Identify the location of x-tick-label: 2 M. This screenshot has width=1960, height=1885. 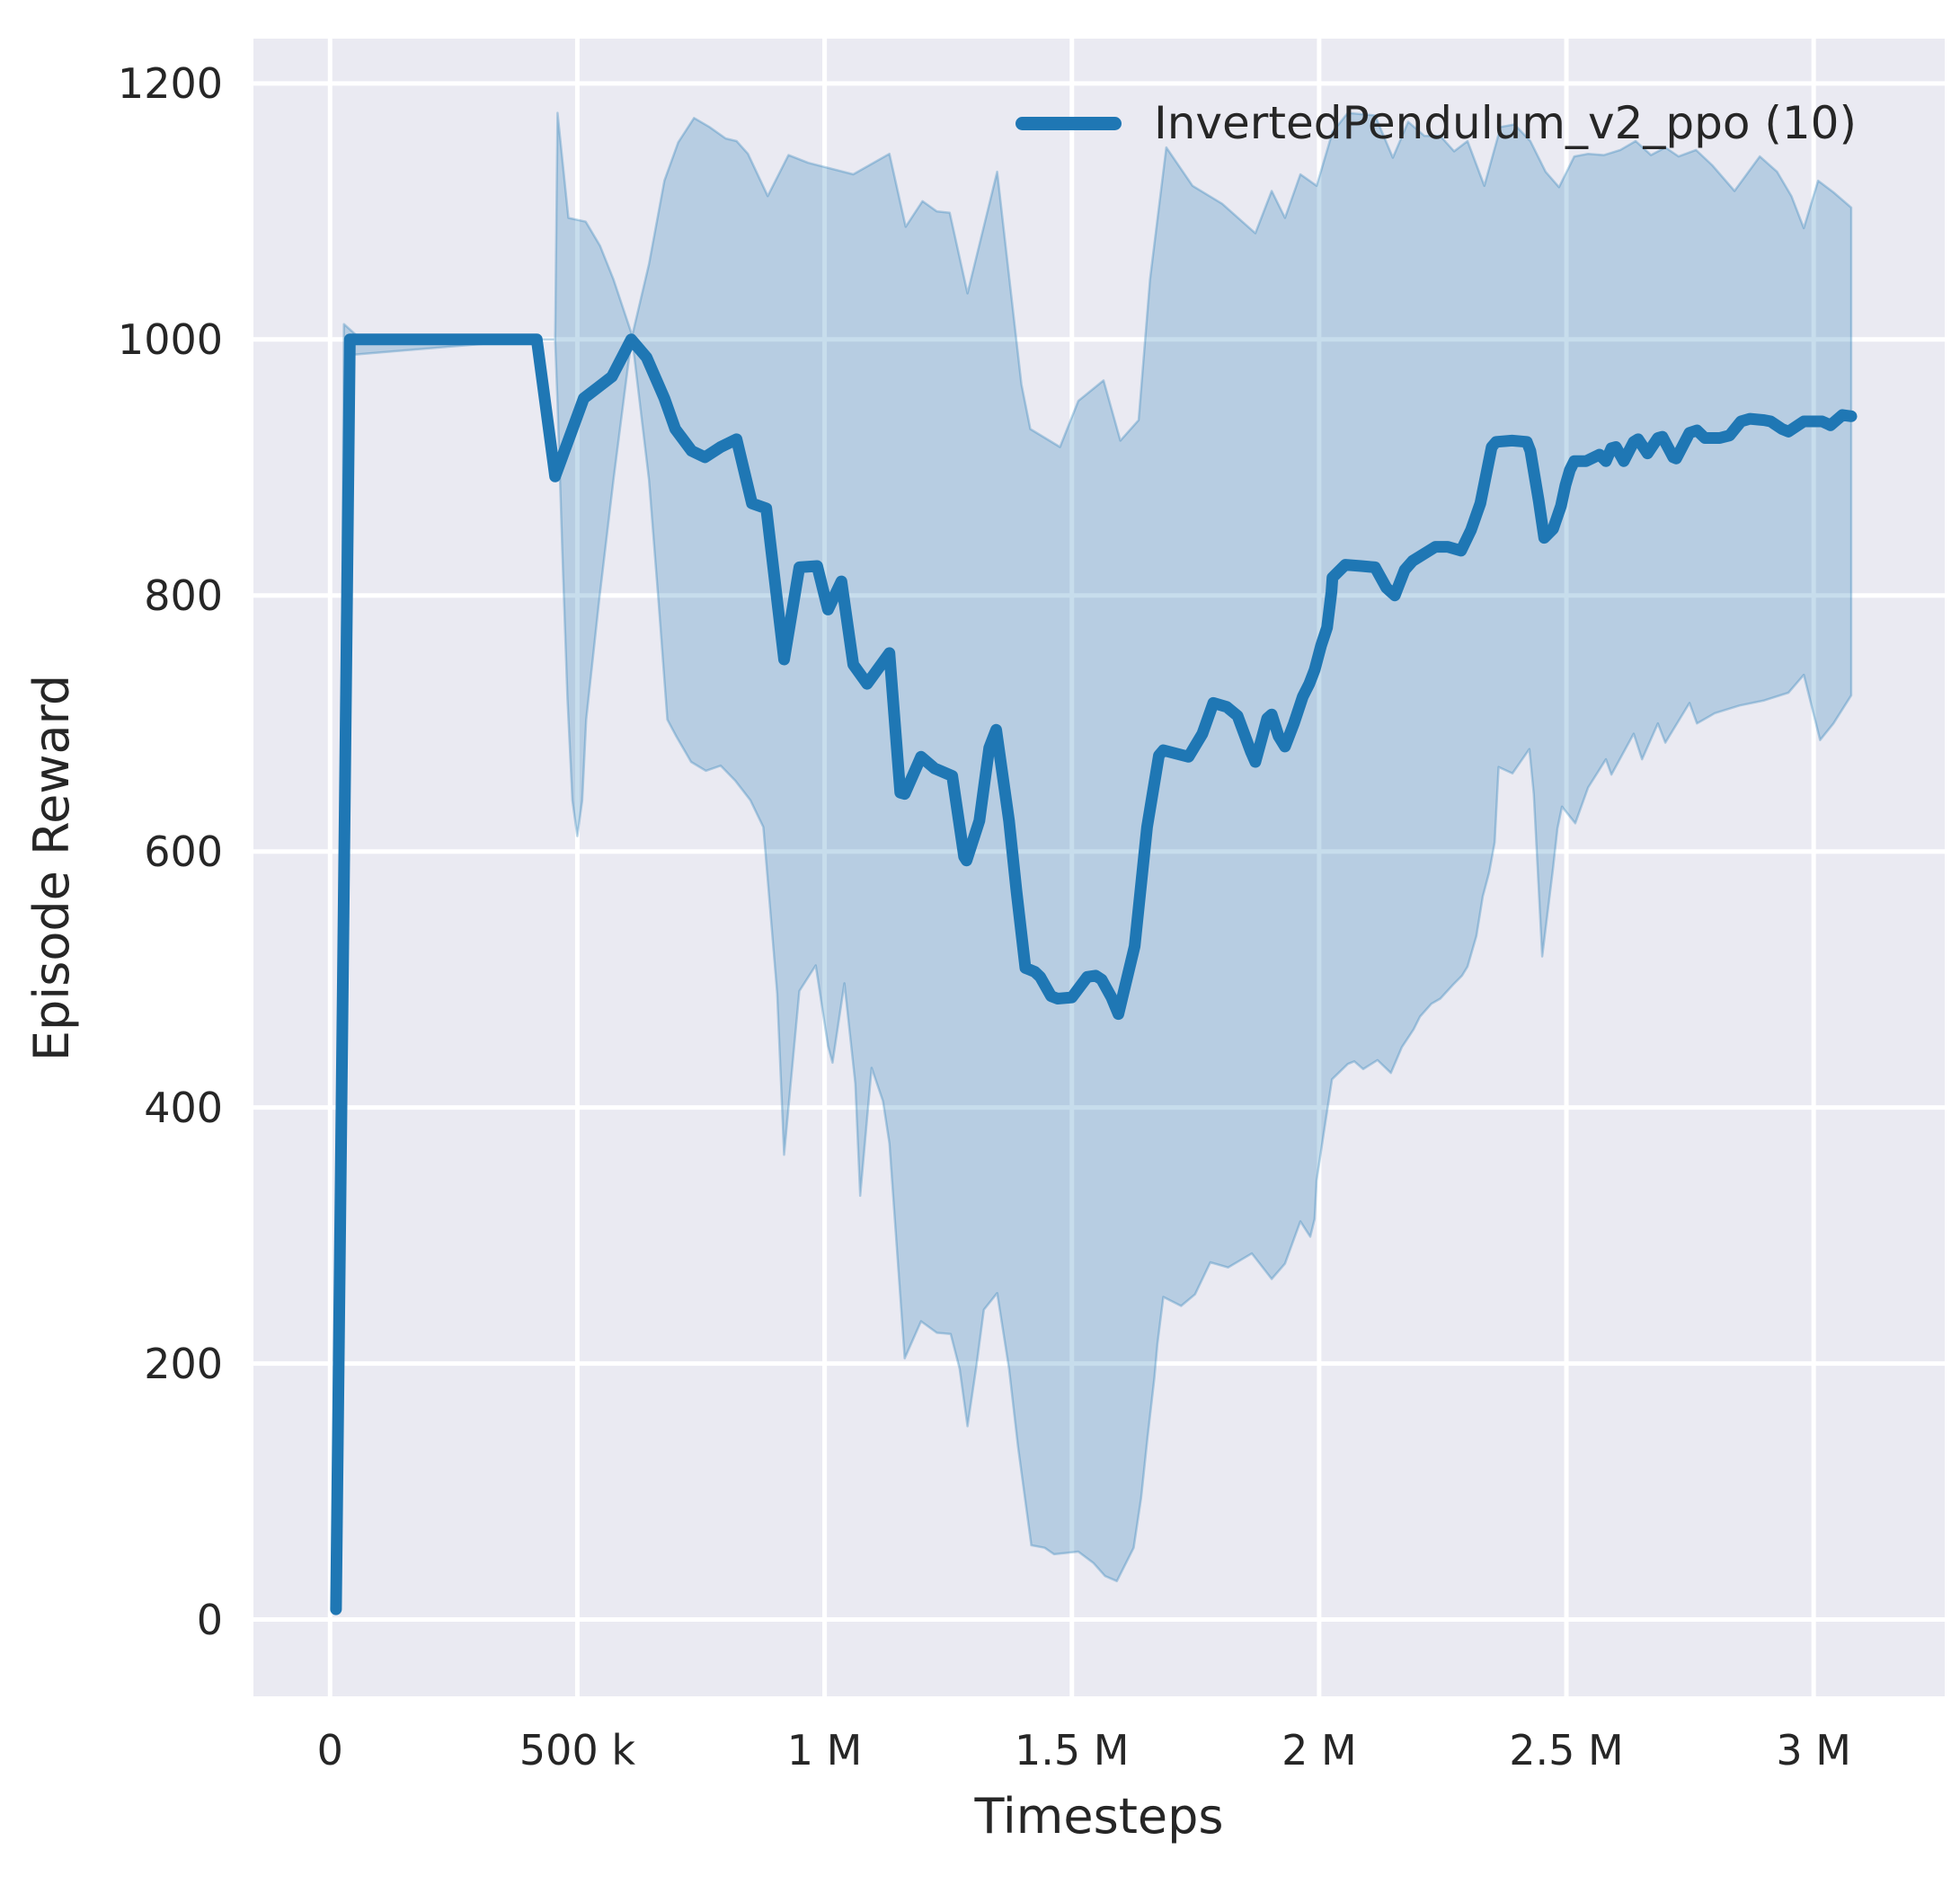
(1319, 1750).